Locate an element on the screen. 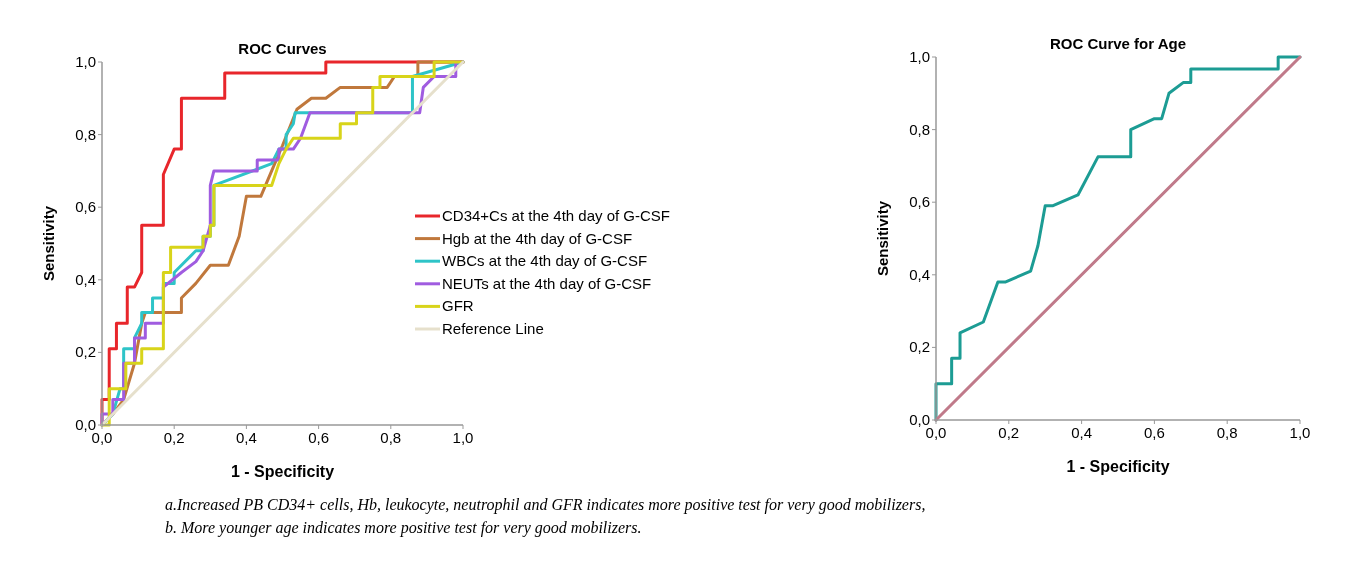 The image size is (1357, 577). chart-title: ROC Curve for Age is located at coordinates (1118, 43).